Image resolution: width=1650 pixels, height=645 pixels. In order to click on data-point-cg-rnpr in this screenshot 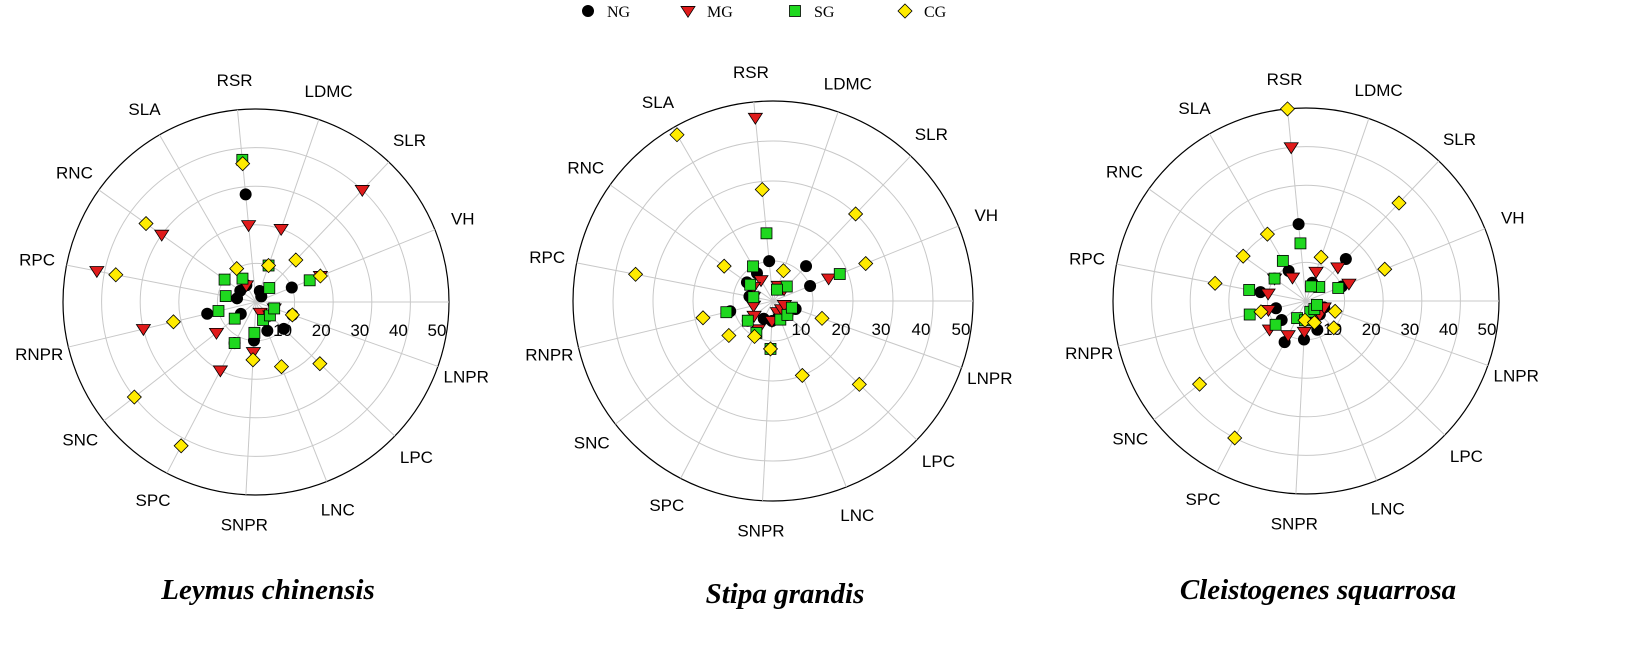, I will do `click(1261, 312)`.